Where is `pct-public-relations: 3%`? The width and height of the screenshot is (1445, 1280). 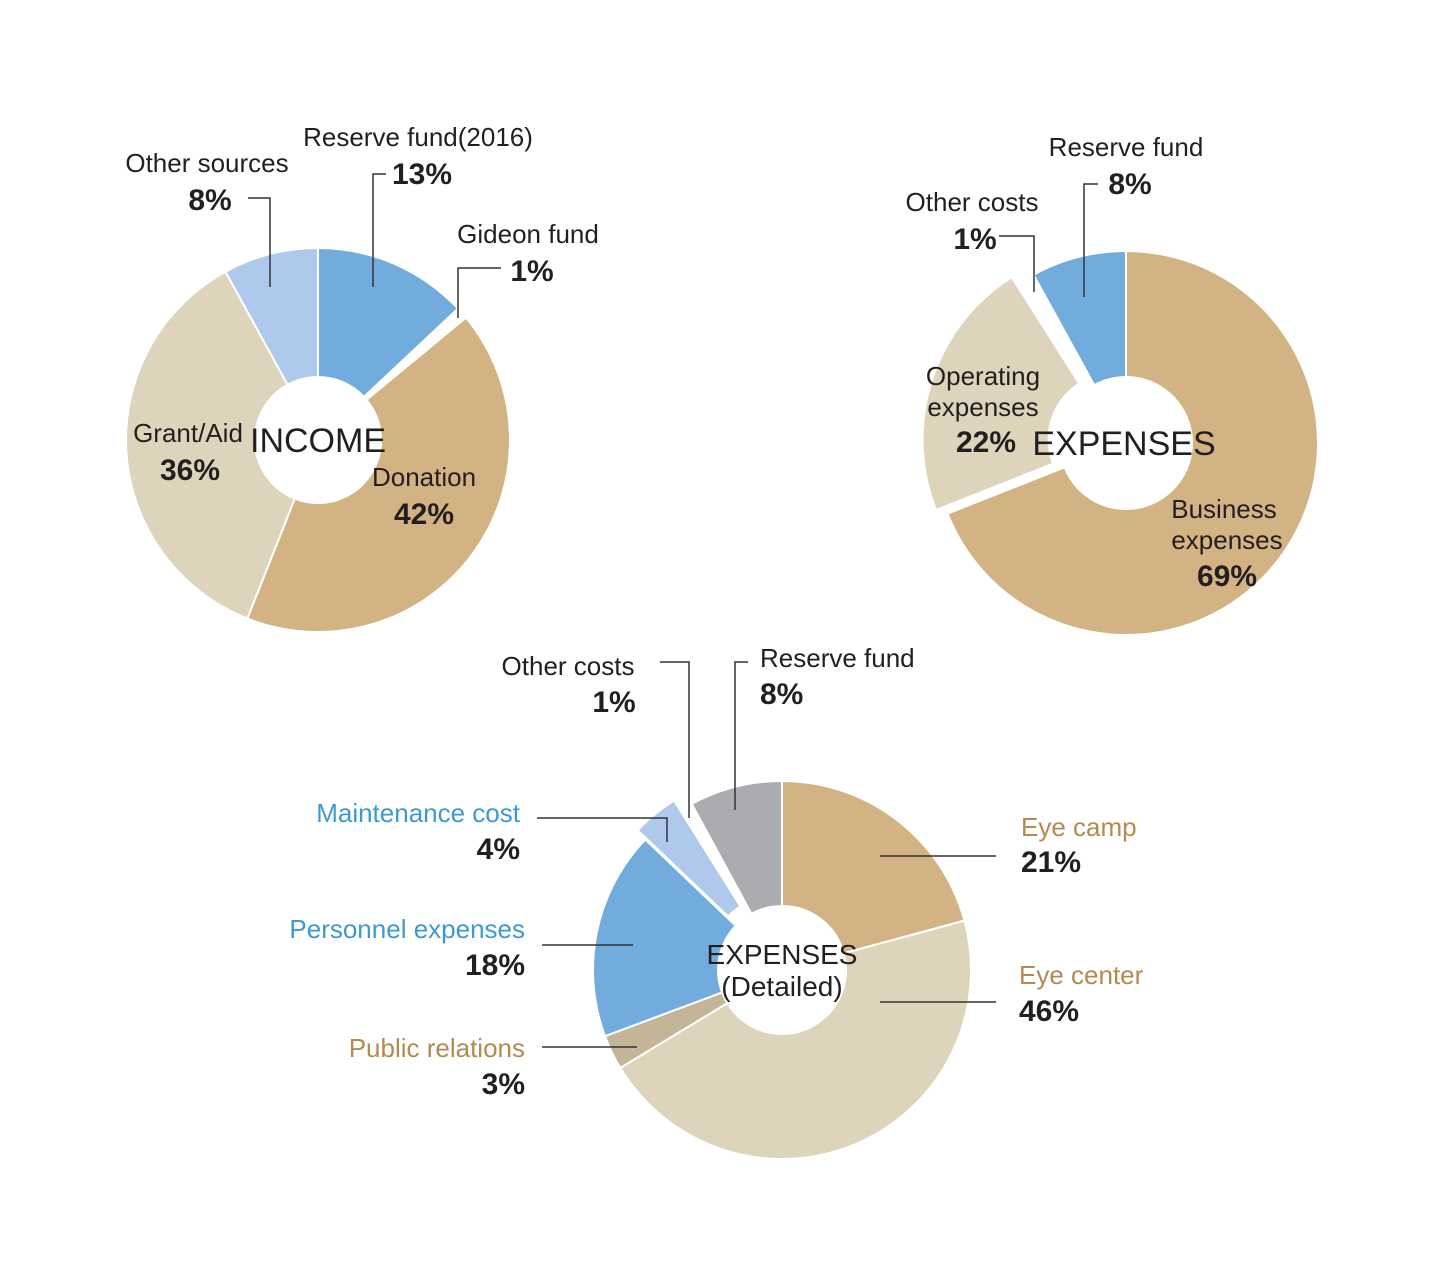
pct-public-relations: 3% is located at coordinates (503, 1084).